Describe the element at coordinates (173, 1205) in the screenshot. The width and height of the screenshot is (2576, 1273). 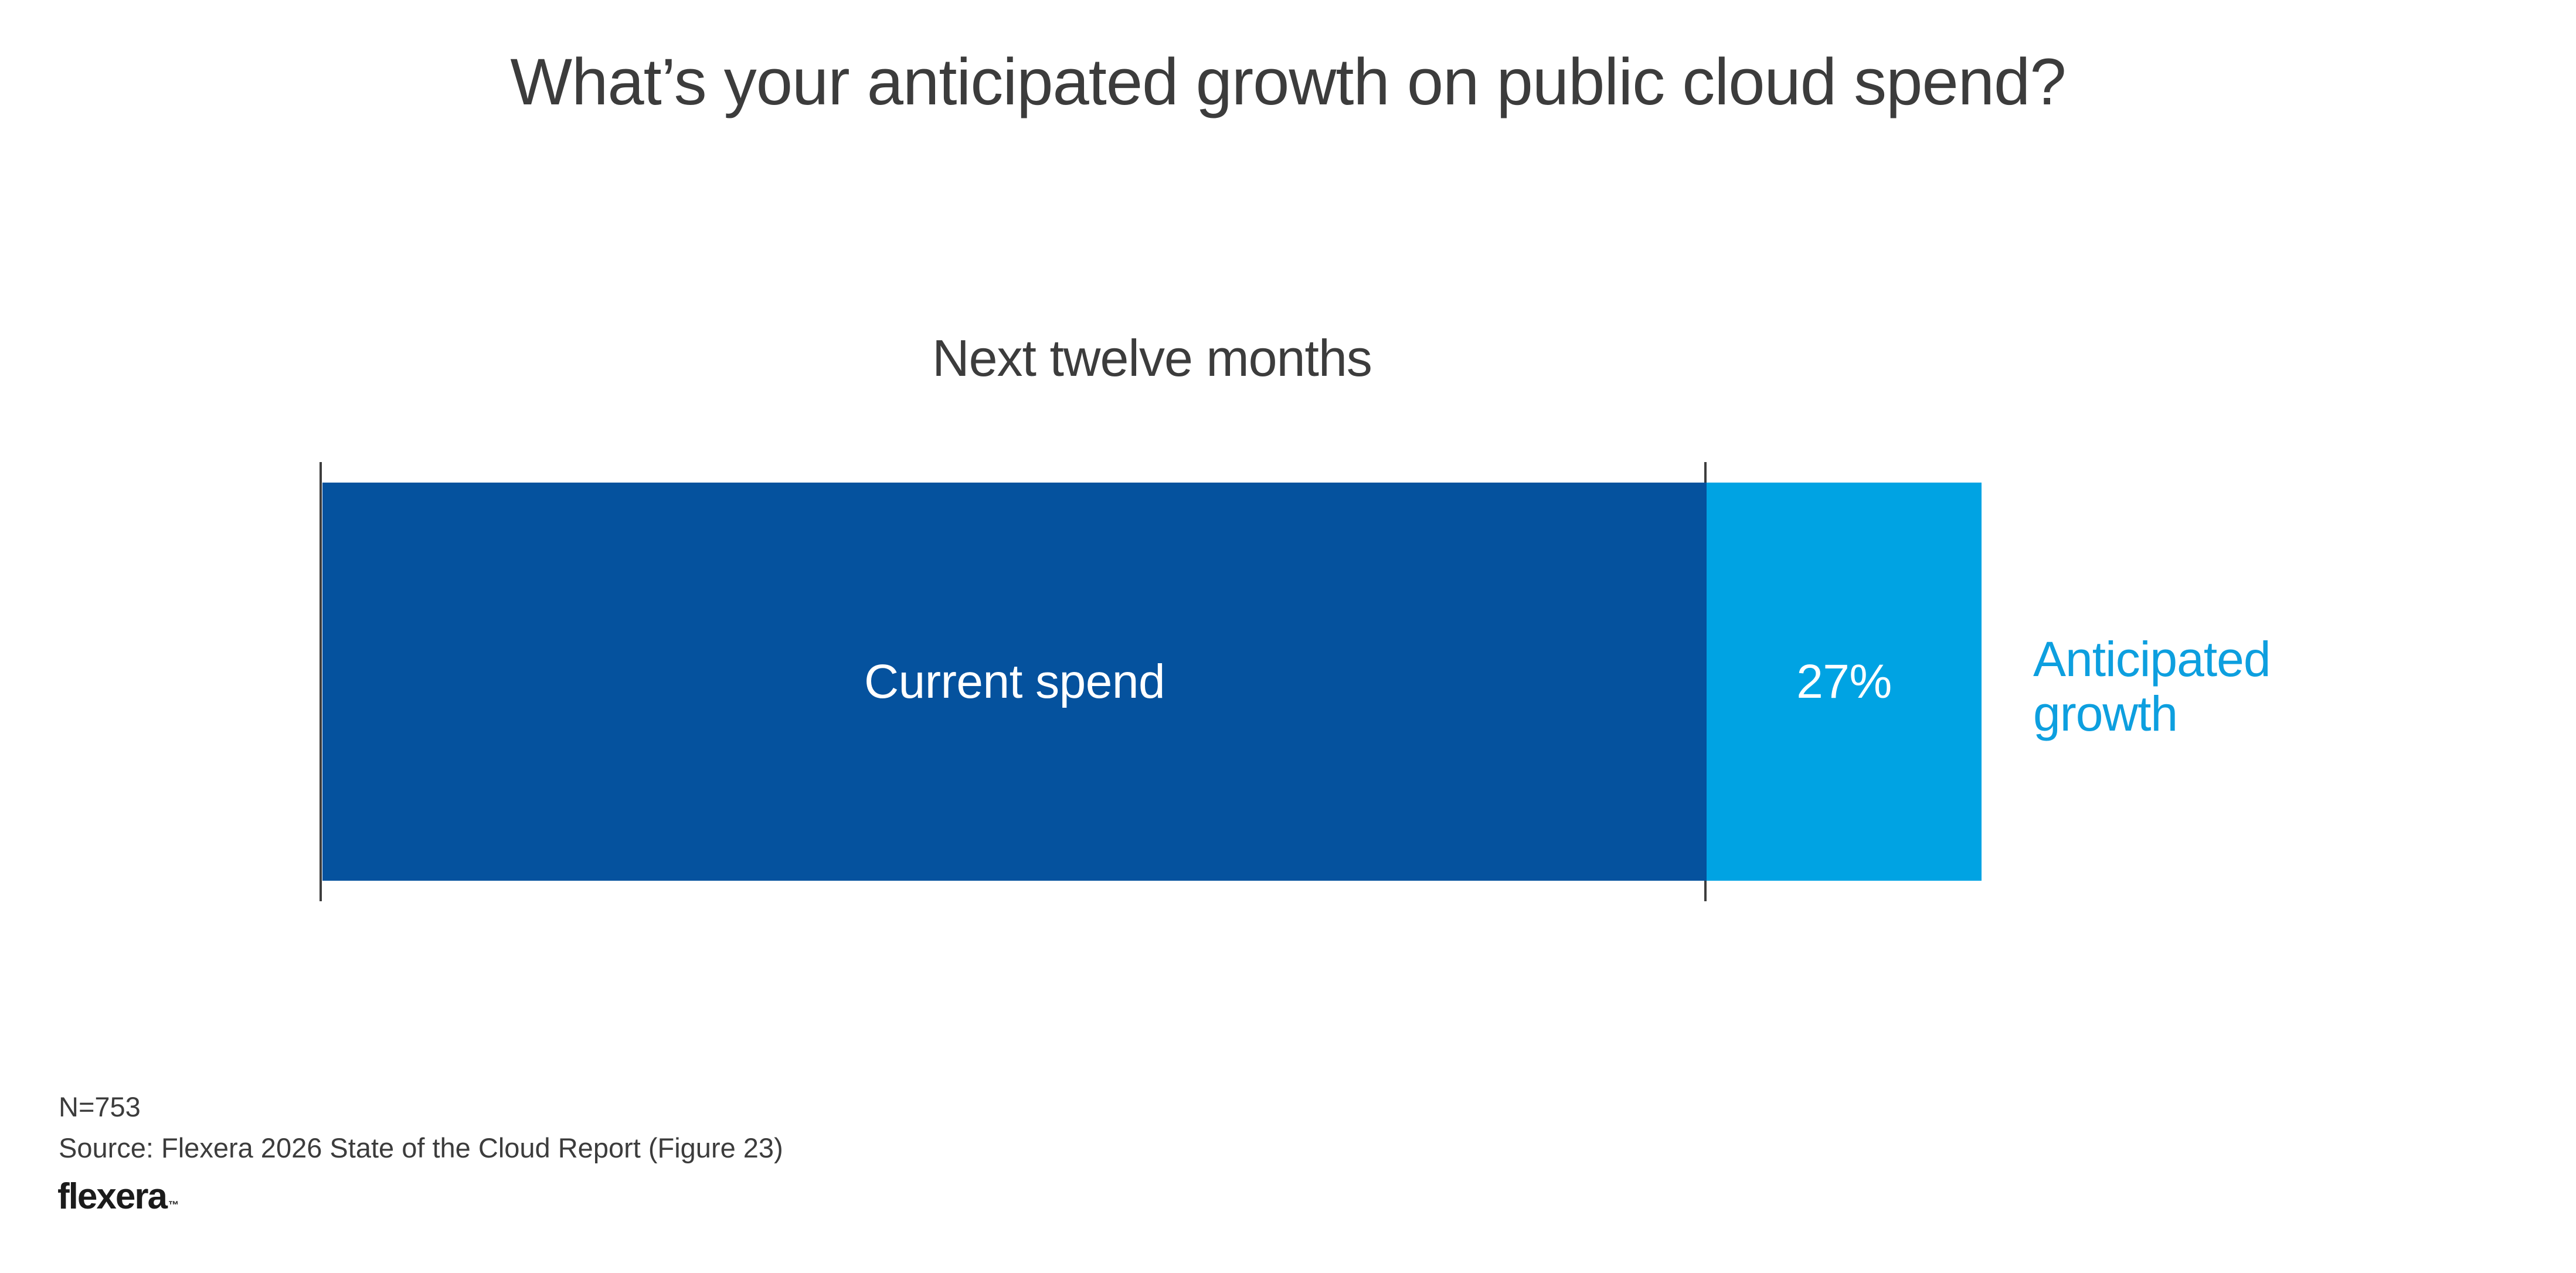
I see `trademark-symbol: ™` at that location.